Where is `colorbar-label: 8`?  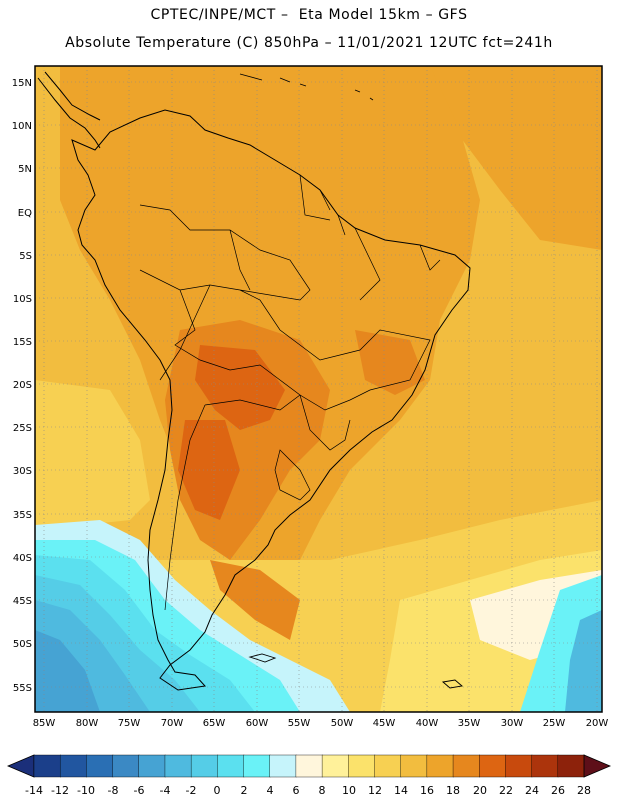 colorbar-label: 8 is located at coordinates (322, 790).